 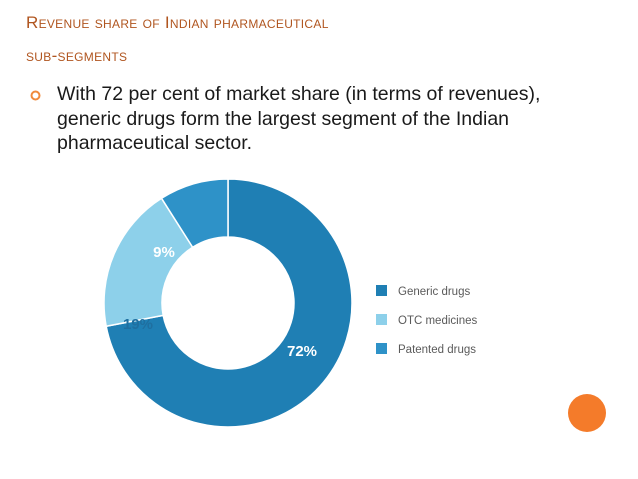 What do you see at coordinates (587, 413) in the screenshot?
I see `orange-accent-dot` at bounding box center [587, 413].